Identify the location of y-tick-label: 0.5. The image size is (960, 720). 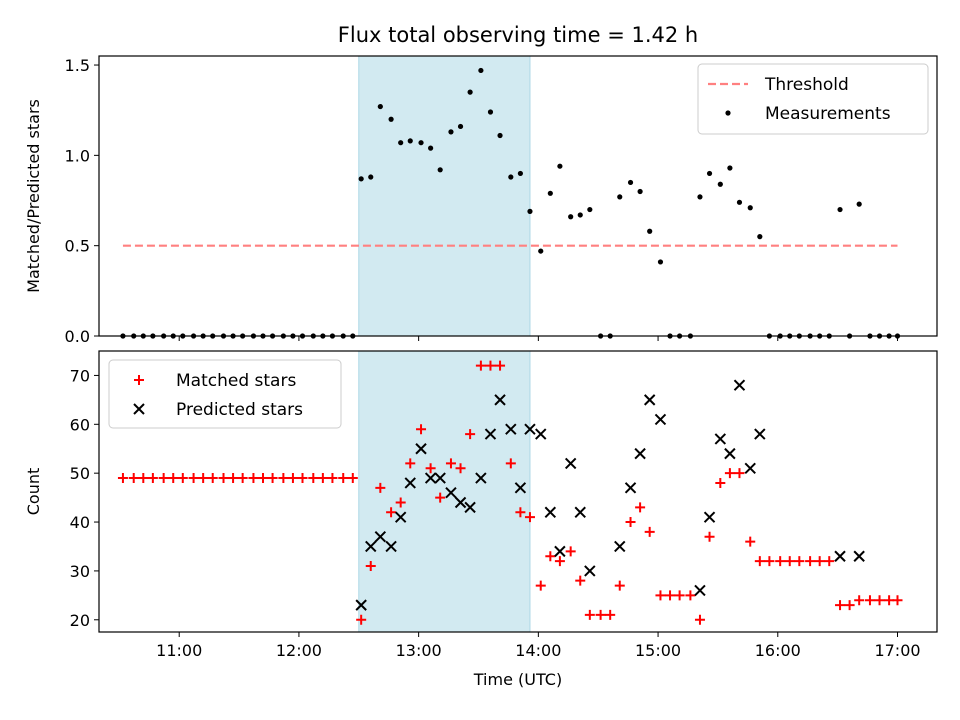
(77, 246).